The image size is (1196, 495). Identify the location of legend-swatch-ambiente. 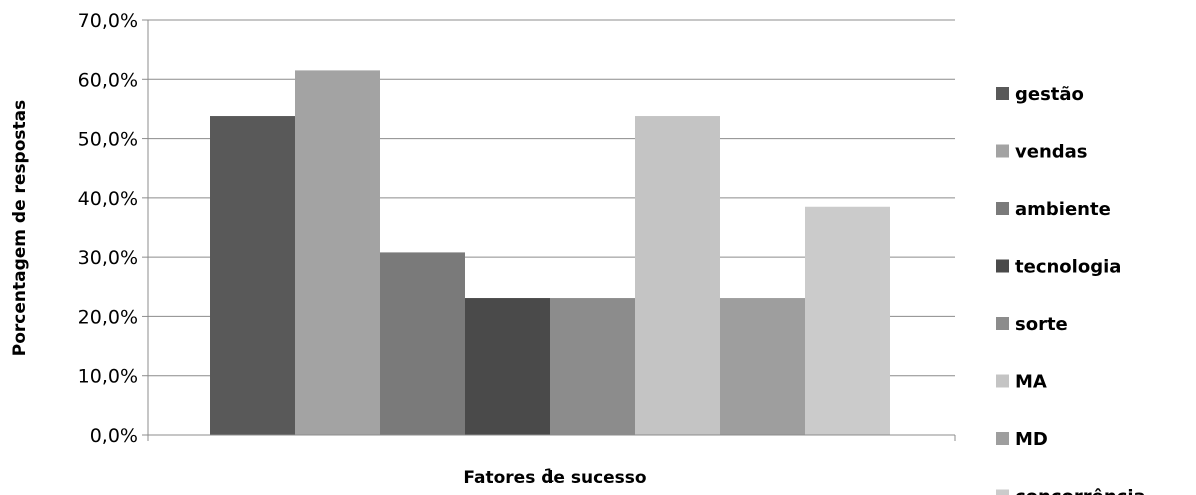
(1002, 208).